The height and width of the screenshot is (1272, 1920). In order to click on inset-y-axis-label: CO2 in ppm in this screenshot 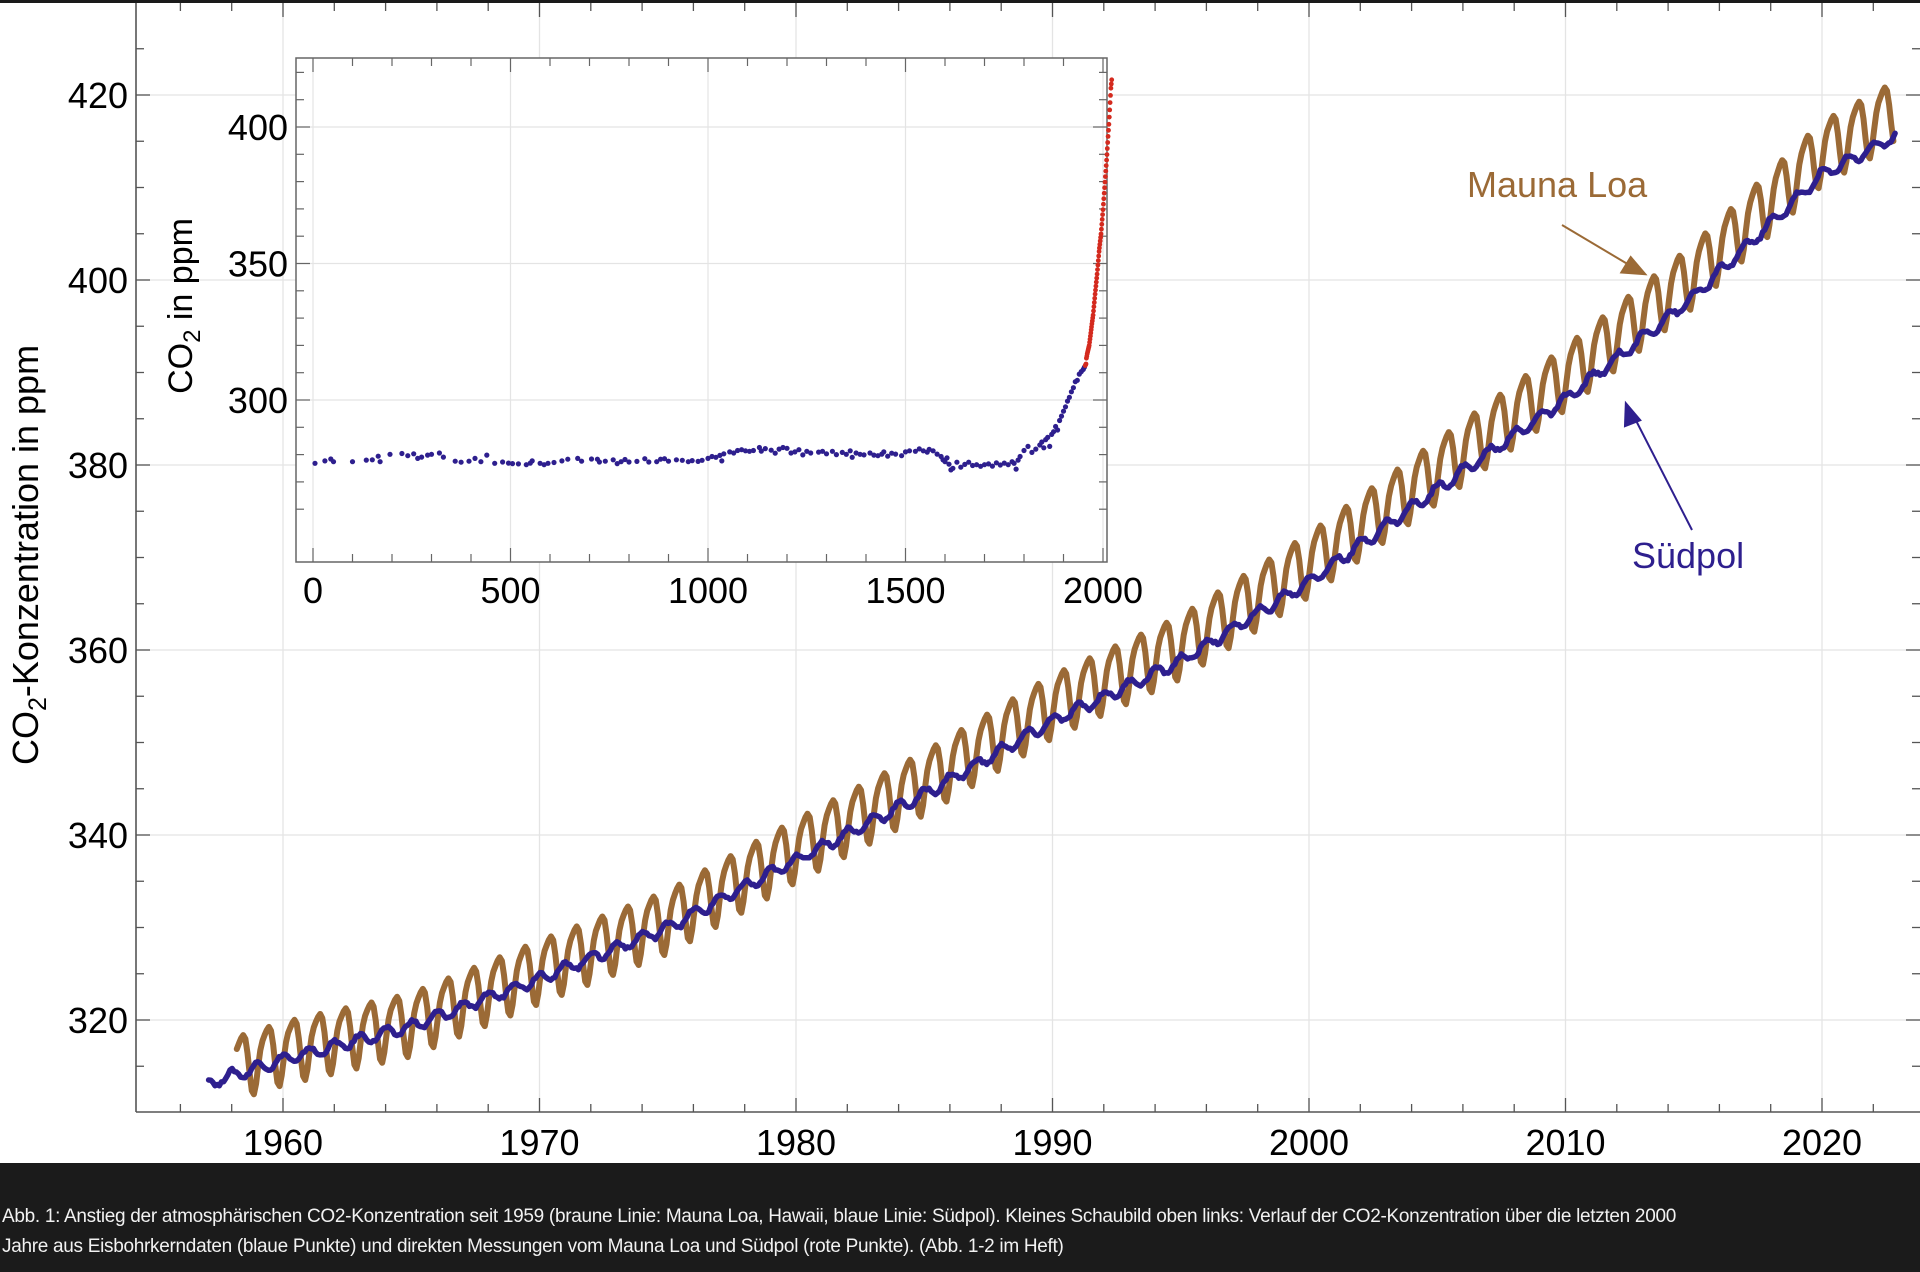, I will do `click(184, 306)`.